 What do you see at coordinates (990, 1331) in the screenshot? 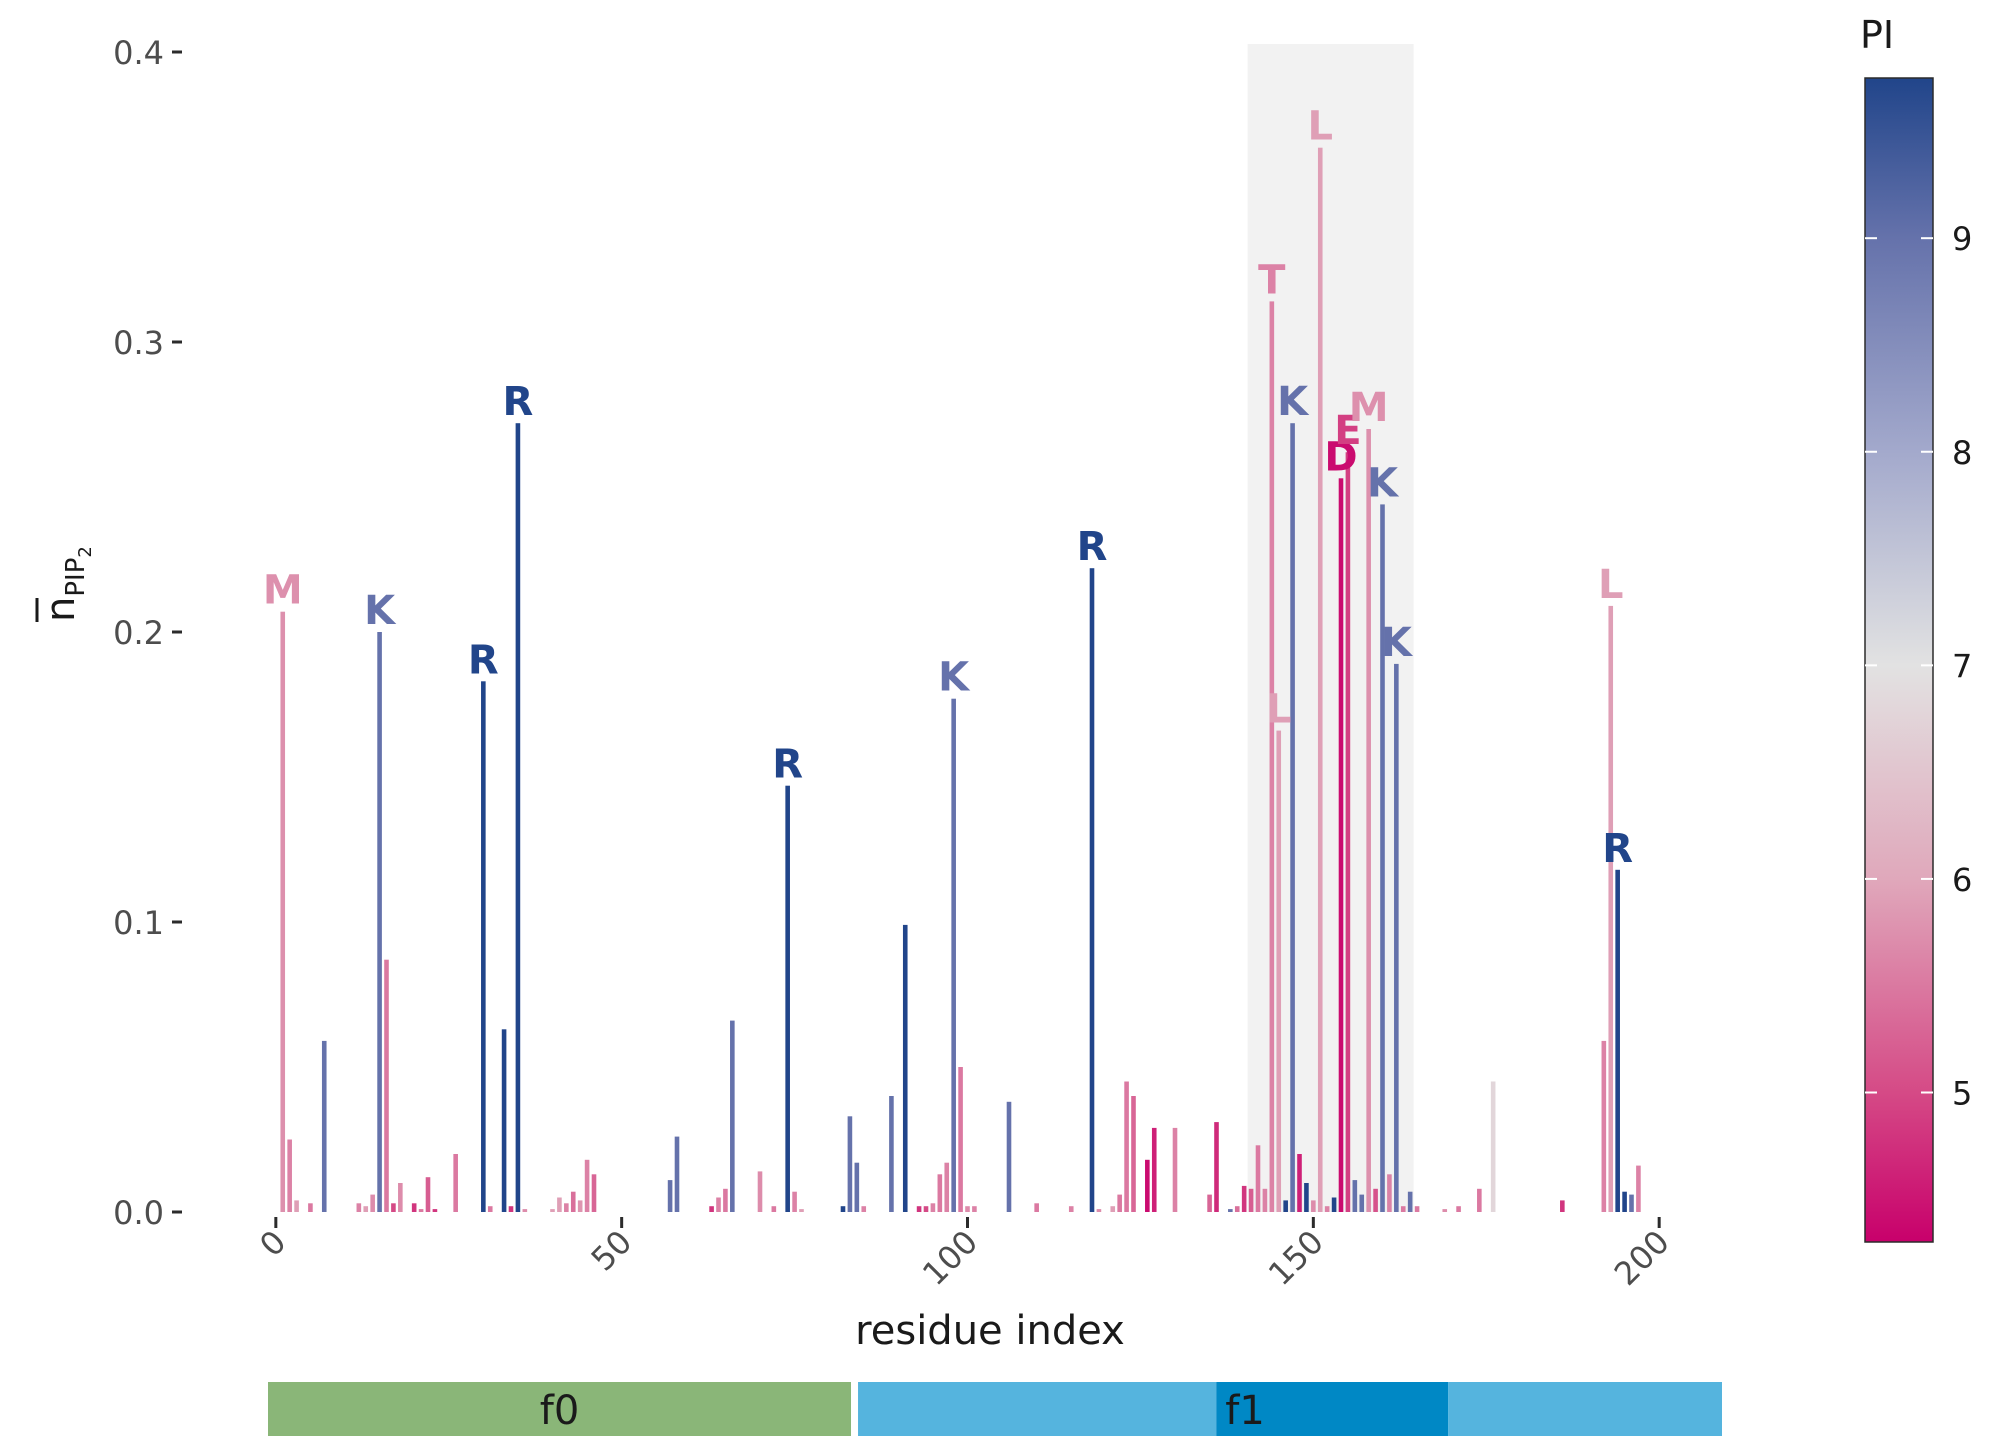
I see `x-axis-title: residue index` at bounding box center [990, 1331].